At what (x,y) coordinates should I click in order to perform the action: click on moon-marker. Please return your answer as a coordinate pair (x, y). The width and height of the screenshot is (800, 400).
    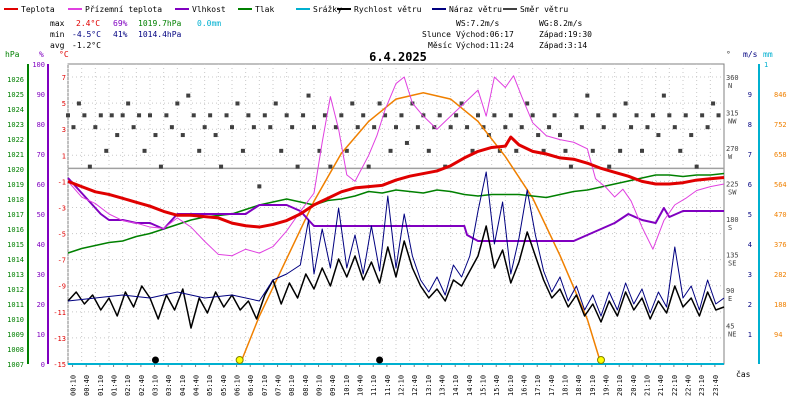
    Looking at the image, I should click on (155, 360).